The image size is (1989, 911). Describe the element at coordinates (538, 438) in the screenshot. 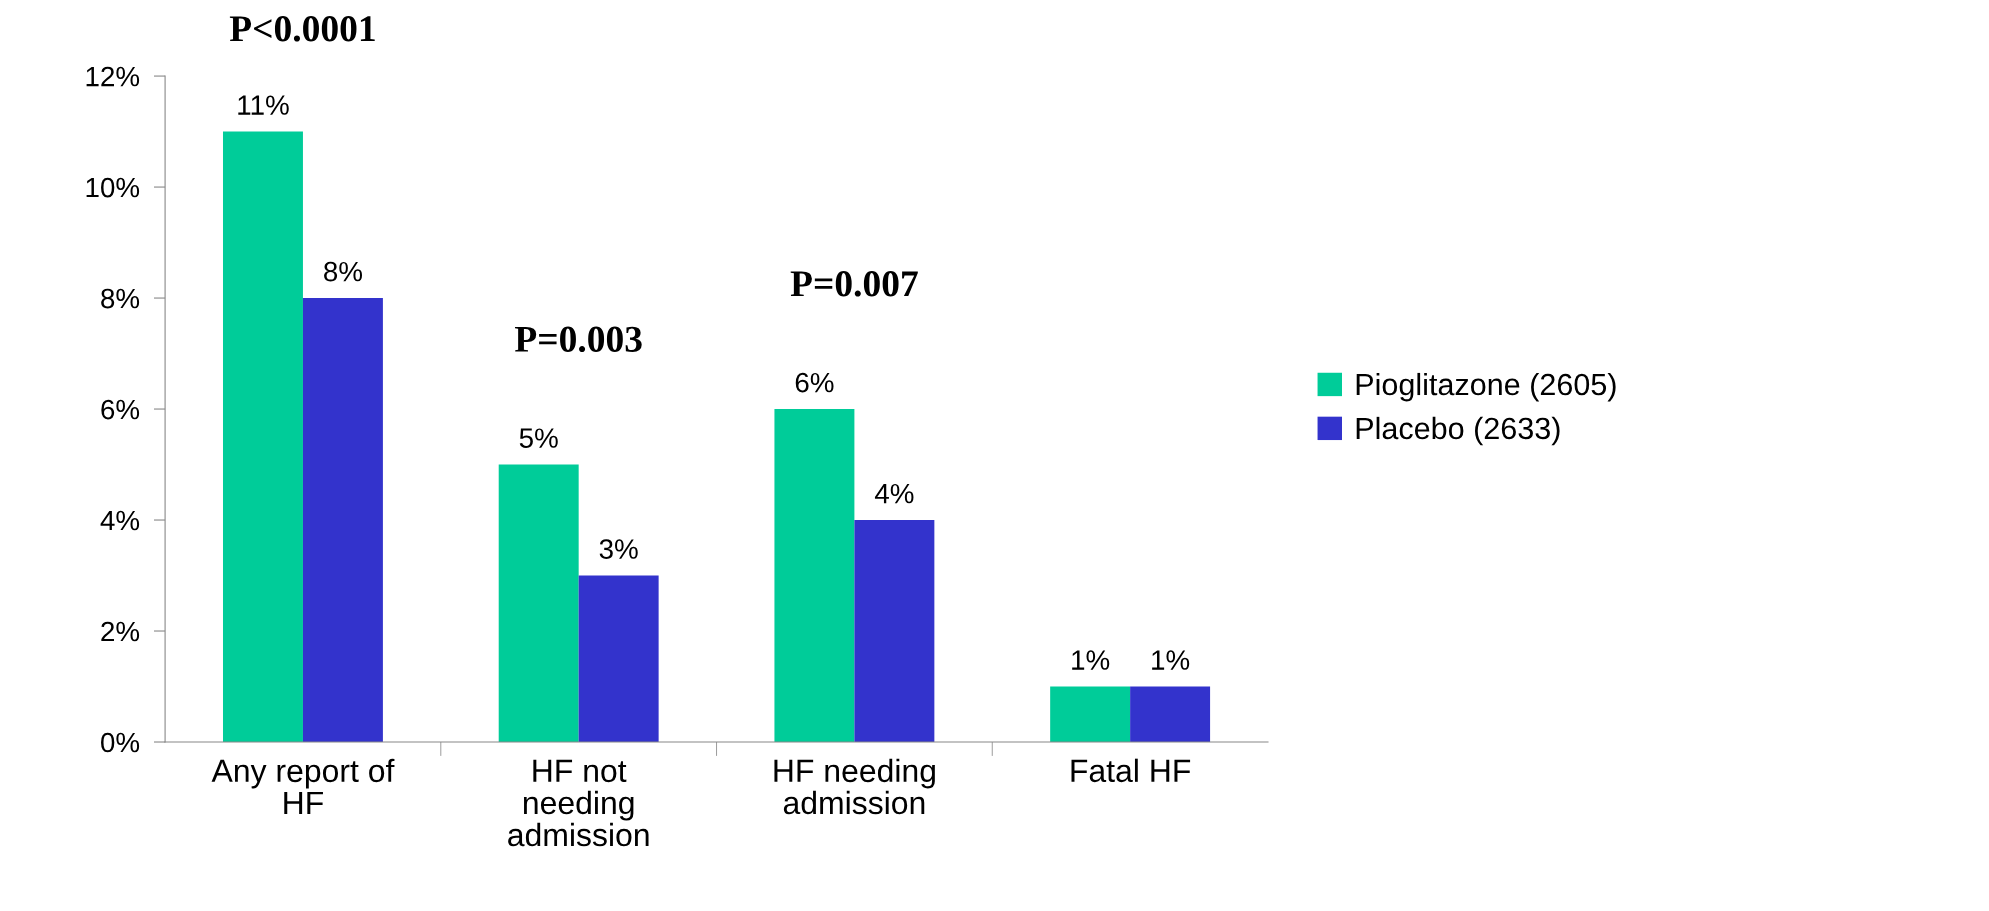

I see `data-label: 5%` at that location.